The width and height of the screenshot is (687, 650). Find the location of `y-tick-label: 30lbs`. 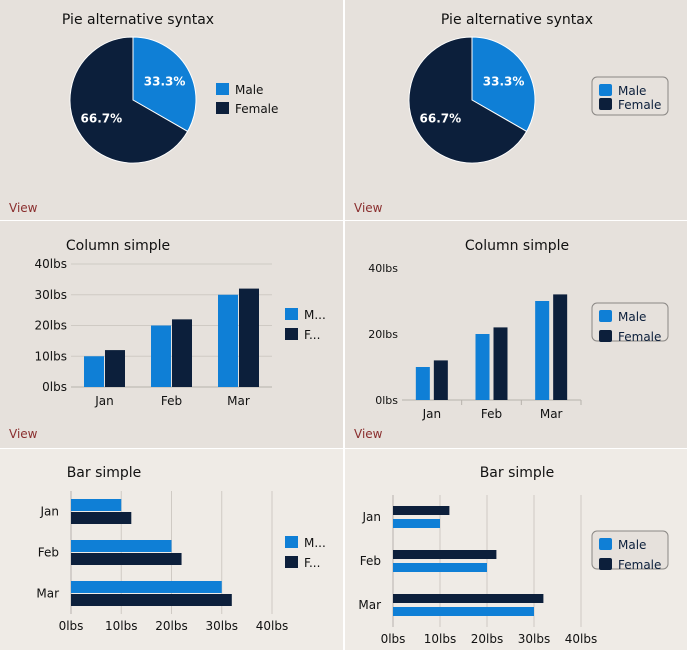

y-tick-label: 30lbs is located at coordinates (51, 295).